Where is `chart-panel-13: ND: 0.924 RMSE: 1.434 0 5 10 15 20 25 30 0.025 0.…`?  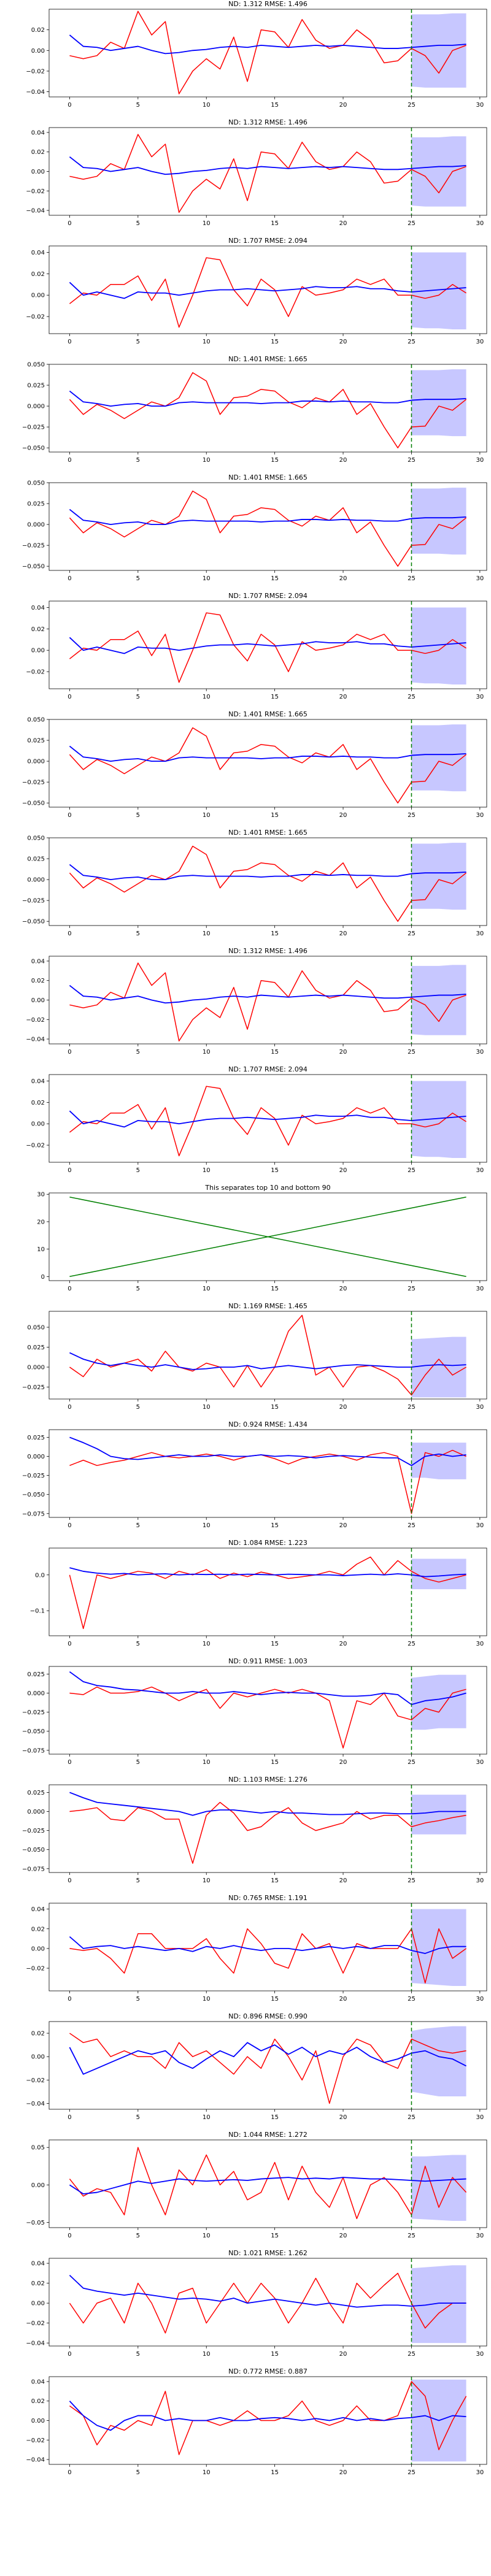
chart-panel-13: ND: 0.924 RMSE: 1.434 0 5 10 15 20 25 30 0.025 0.… is located at coordinates (255, 1474).